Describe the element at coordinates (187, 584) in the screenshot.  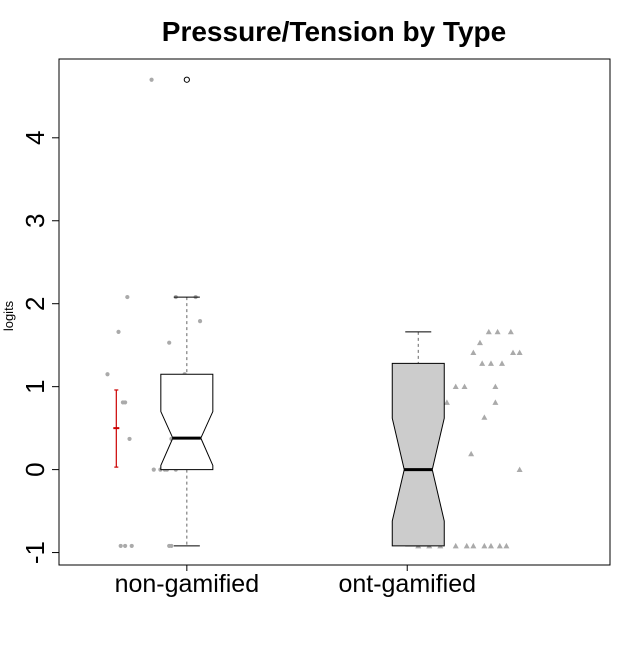
I see `x-tick-label: non-gamified` at that location.